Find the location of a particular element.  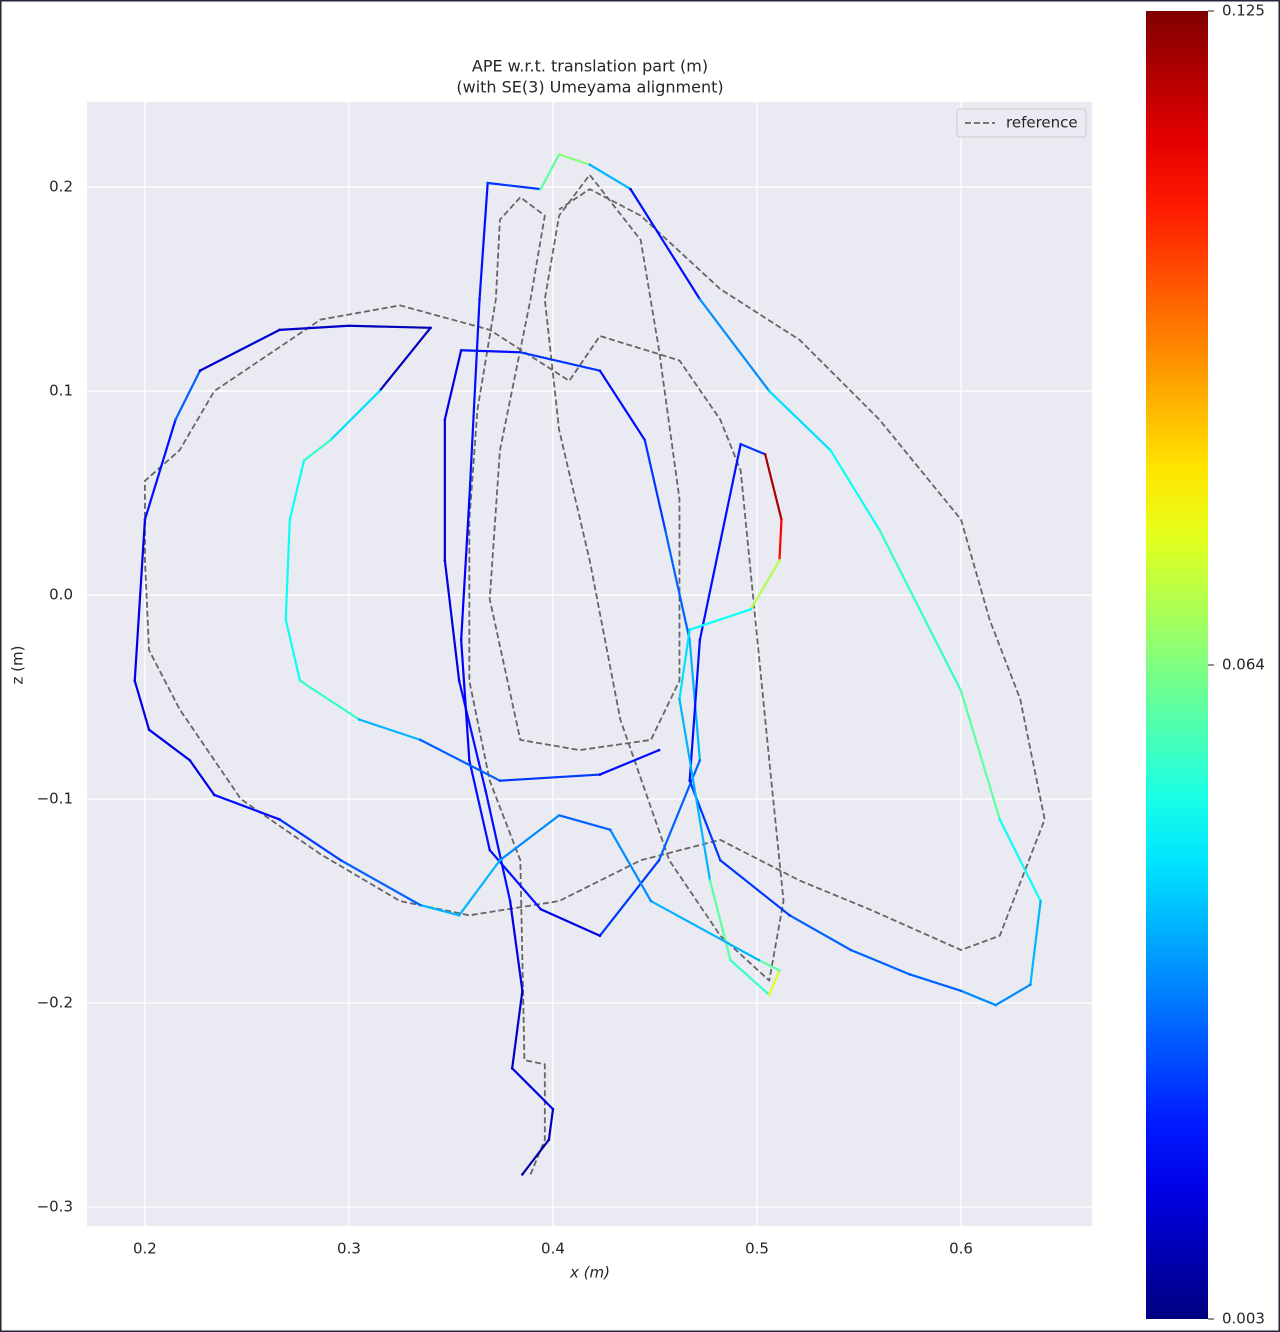

x-tick-label: 0.3 is located at coordinates (349, 1249).